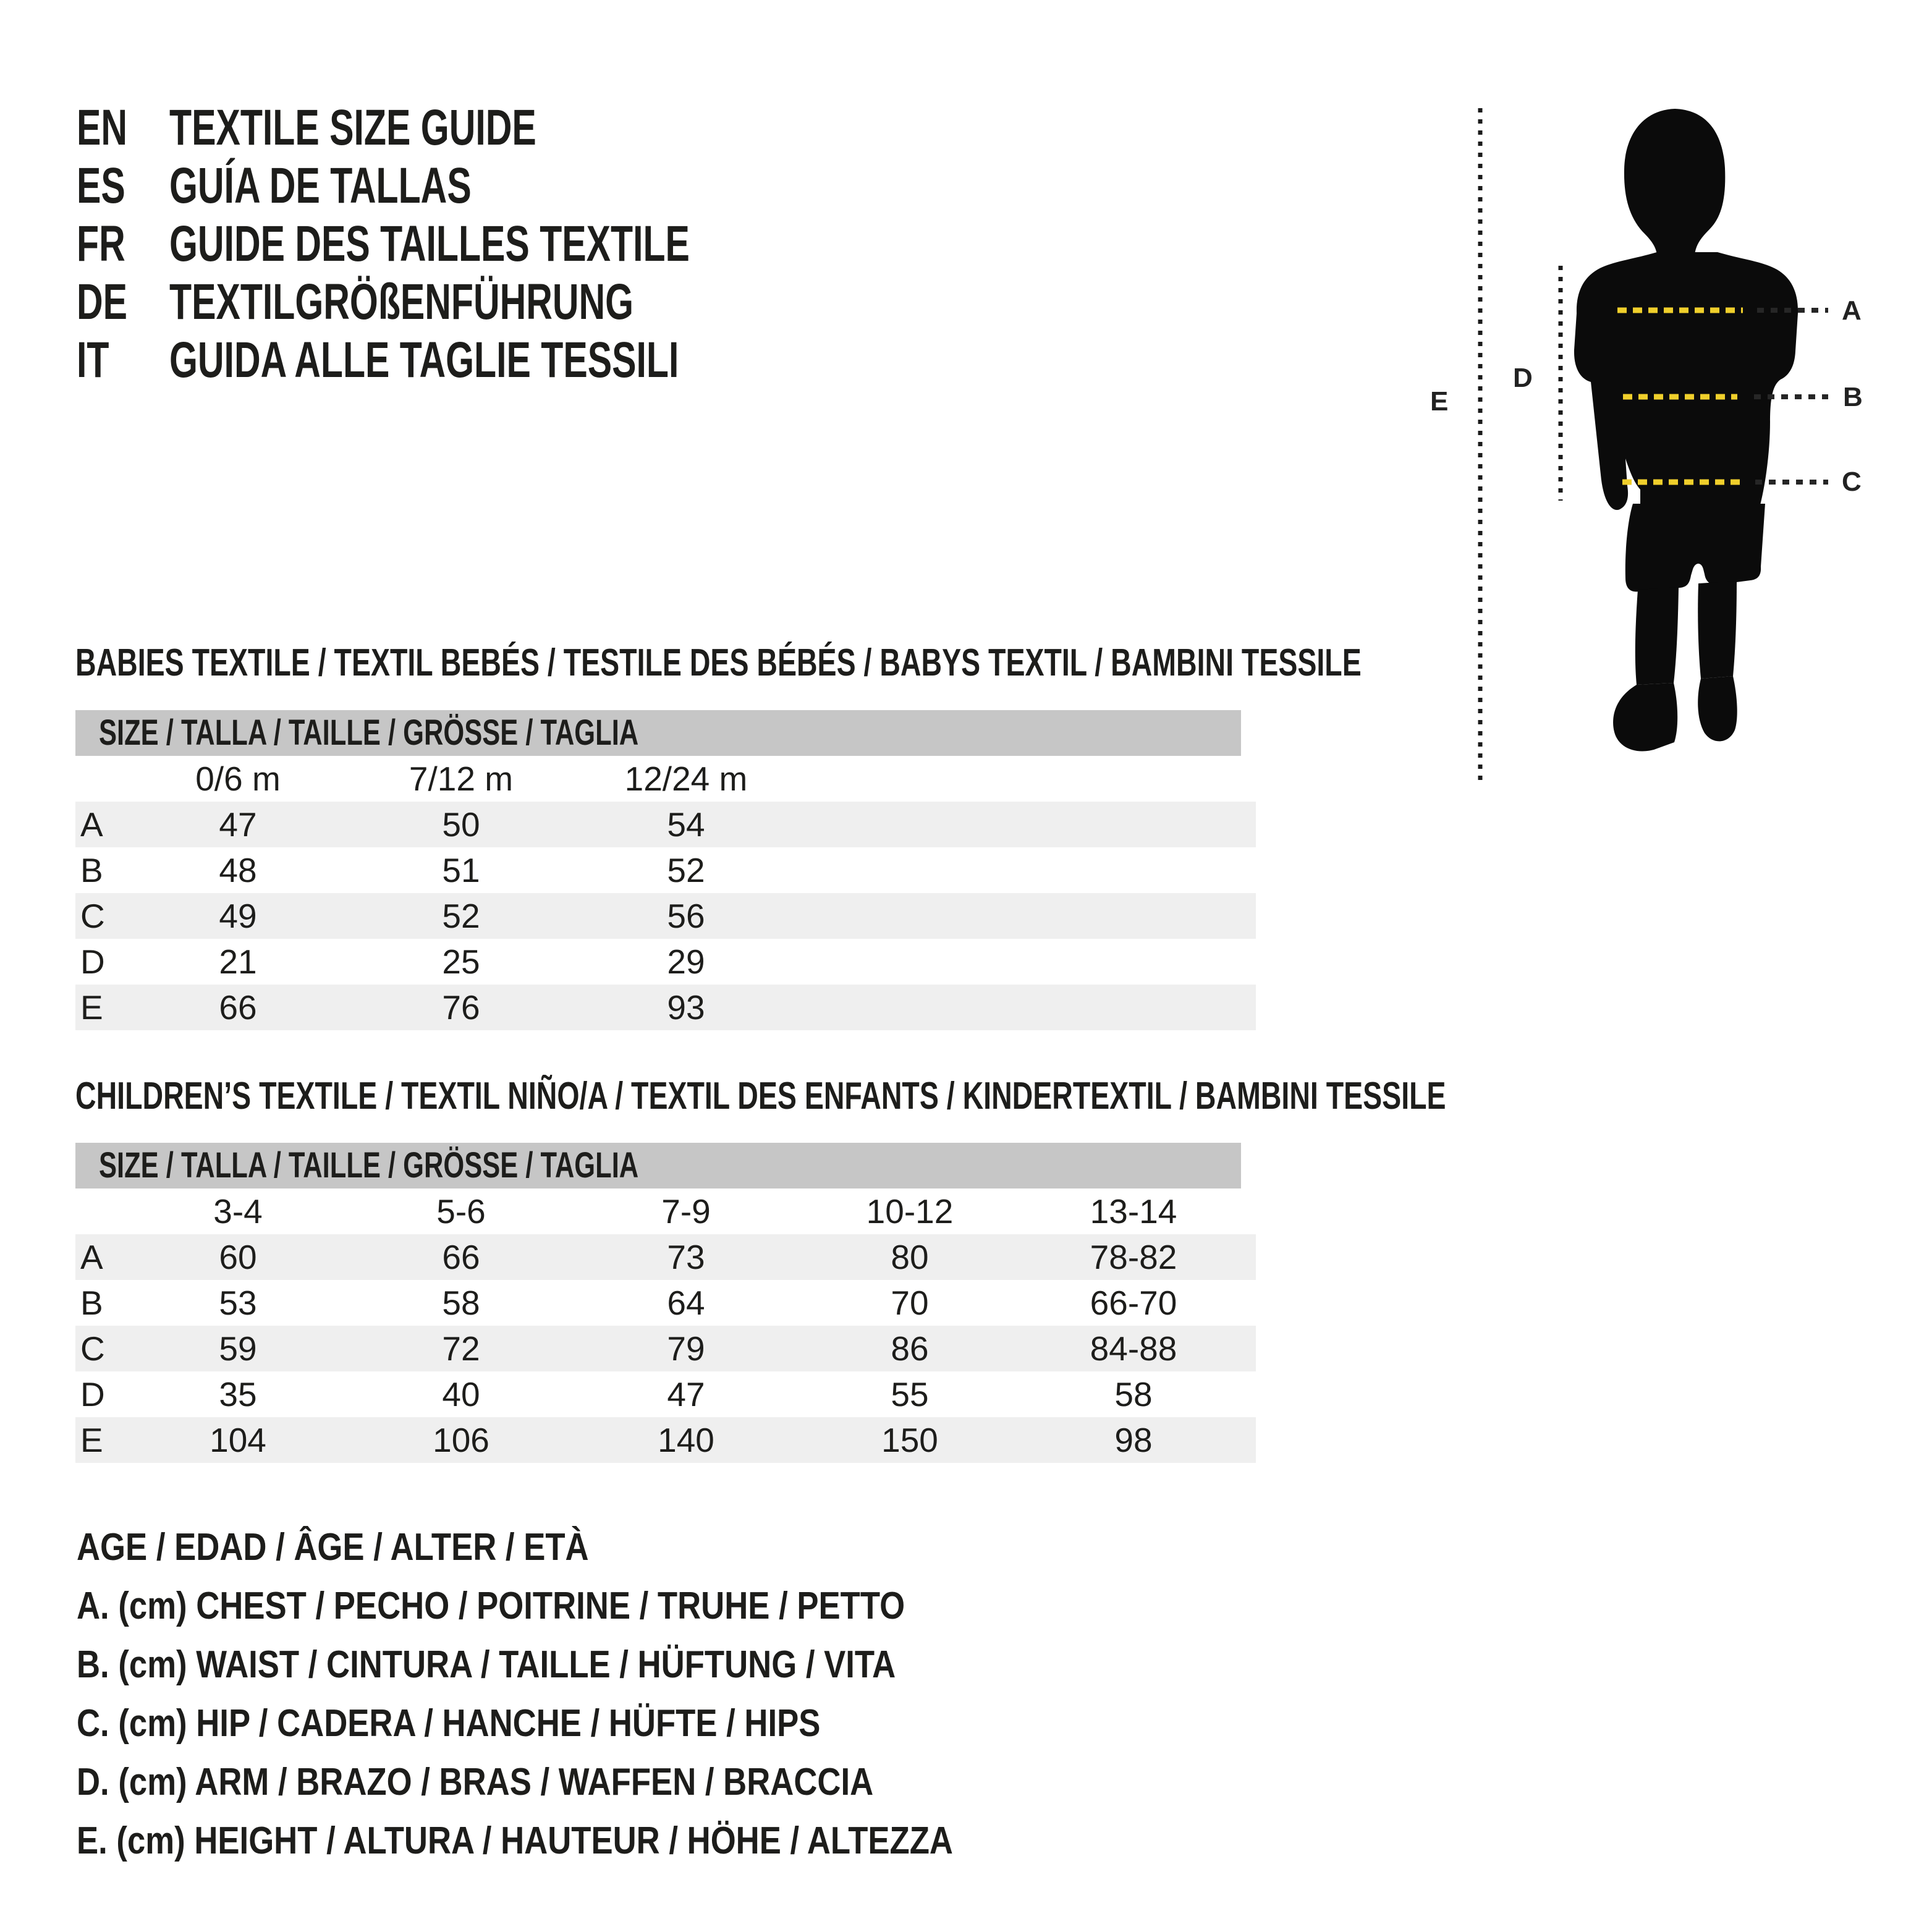  Describe the element at coordinates (1133, 1211) in the screenshot. I see `column-header: 13-14` at that location.